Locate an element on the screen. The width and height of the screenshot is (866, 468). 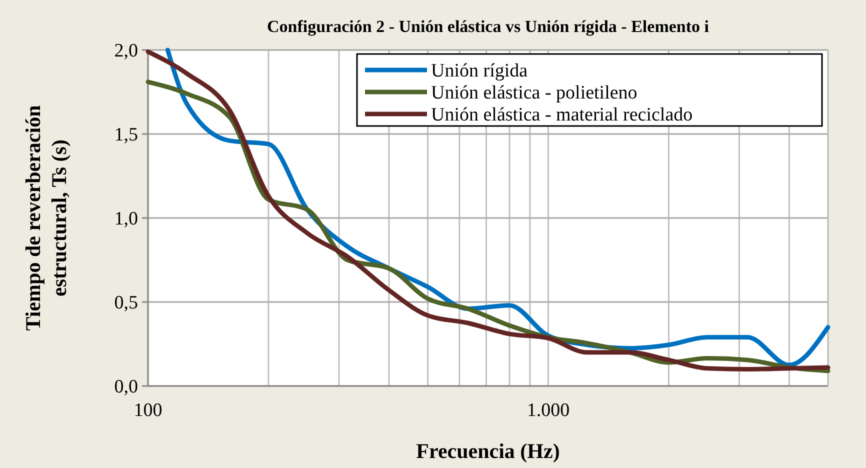
y-tick-label: 1,5 is located at coordinates (126, 135).